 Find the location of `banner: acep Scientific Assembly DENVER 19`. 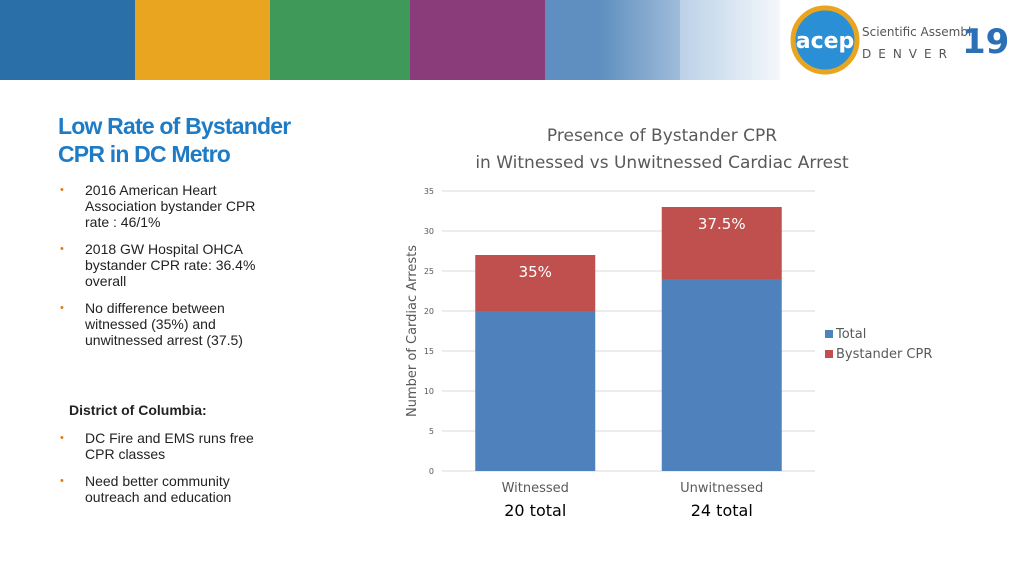

banner: acep Scientific Assembly DENVER 19 is located at coordinates (512, 40).